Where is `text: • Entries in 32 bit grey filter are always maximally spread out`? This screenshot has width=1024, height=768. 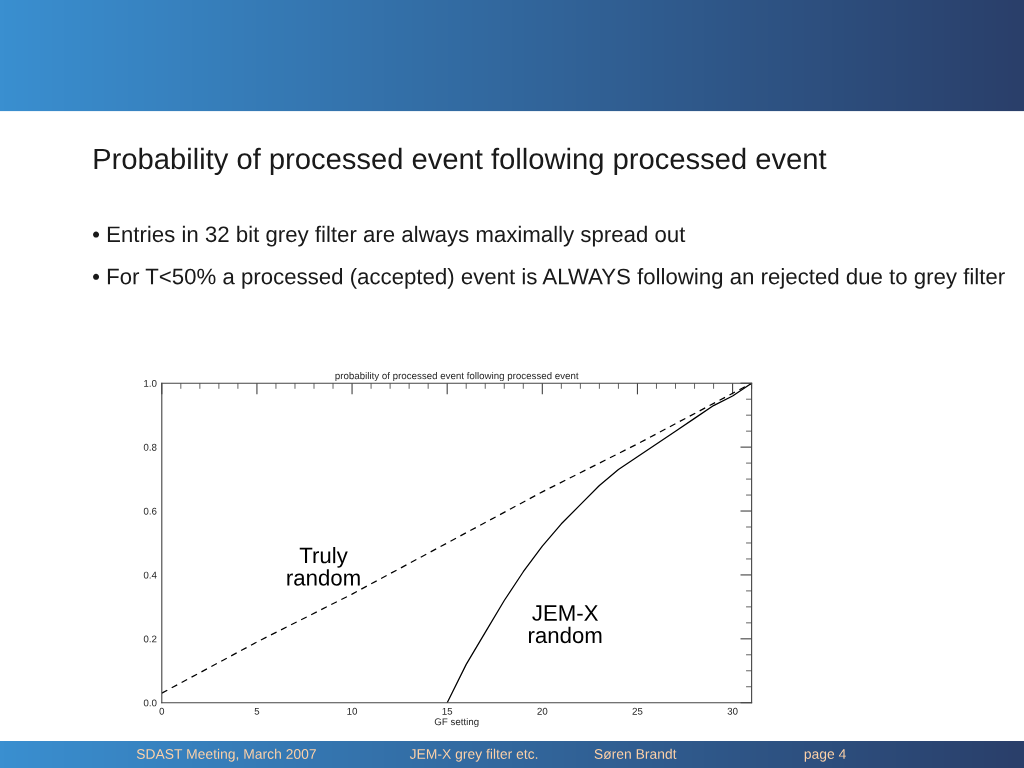
text: • Entries in 32 bit grey filter are always maximally spread out is located at coordinates (389, 236).